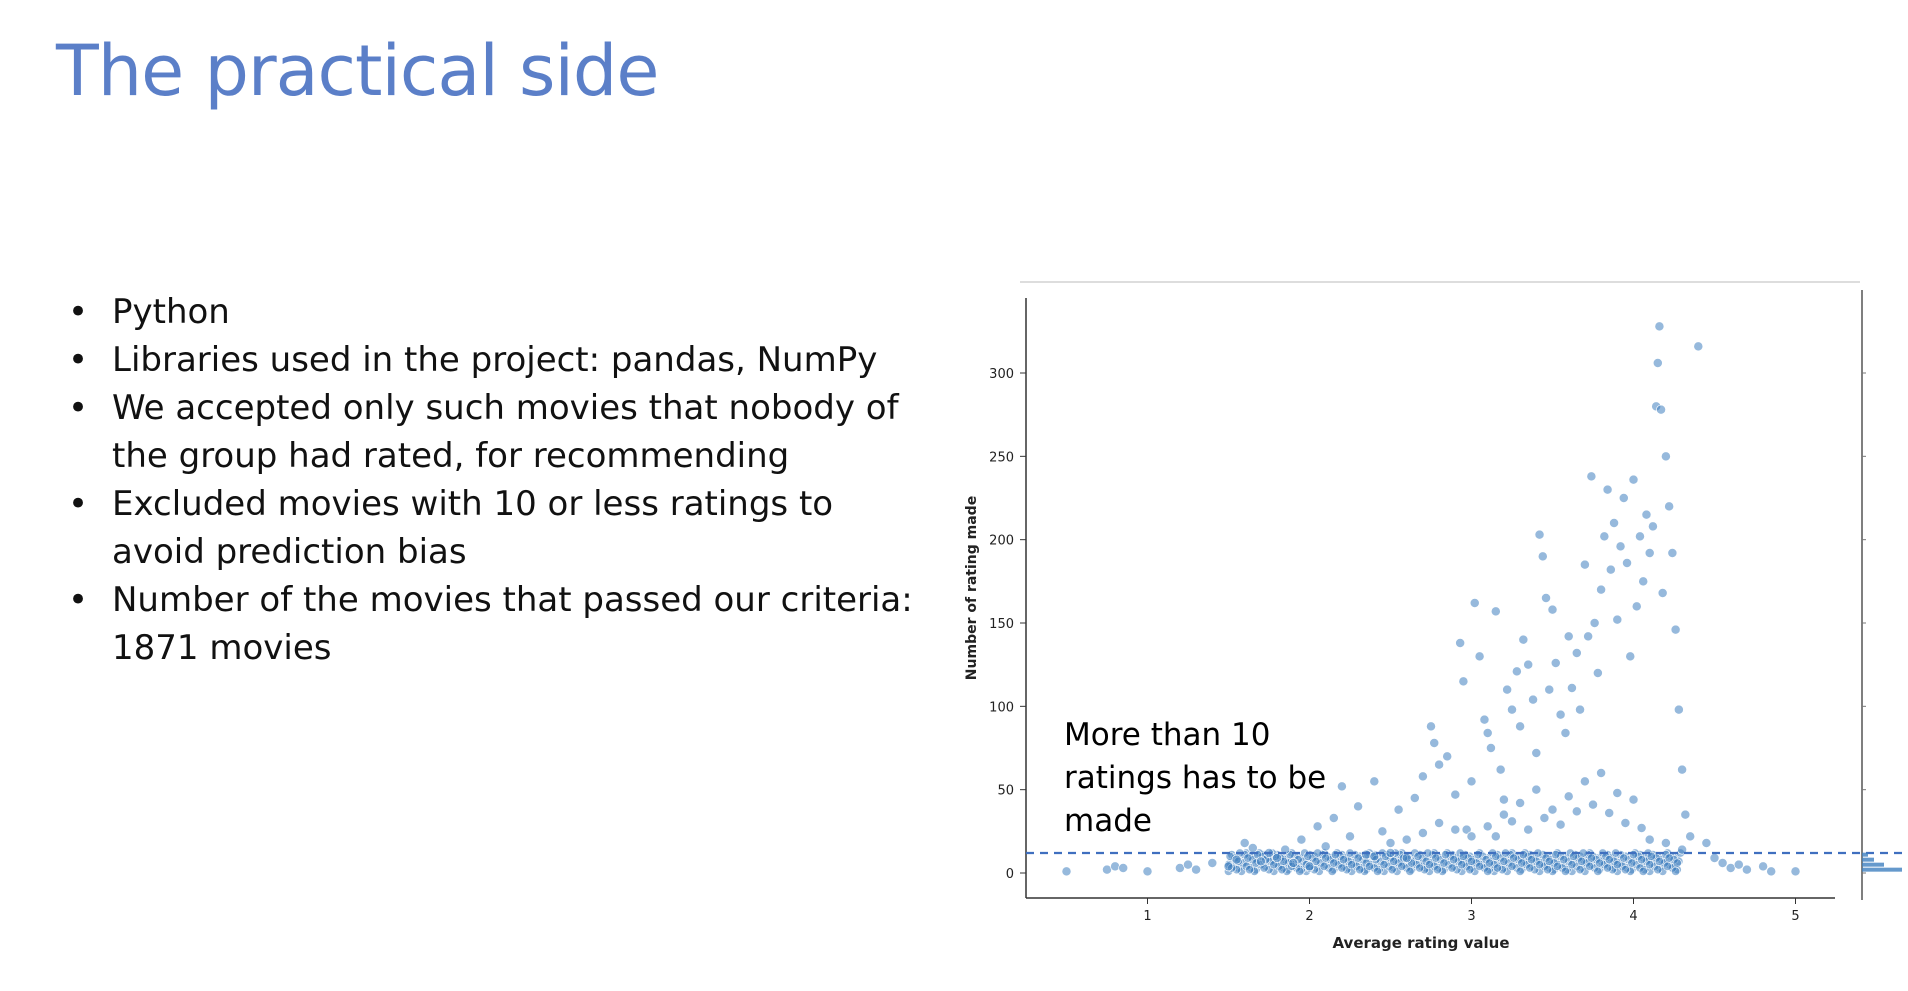 This screenshot has width=1908, height=991. What do you see at coordinates (494, 312) in the screenshot?
I see `bullet-item: • Python` at bounding box center [494, 312].